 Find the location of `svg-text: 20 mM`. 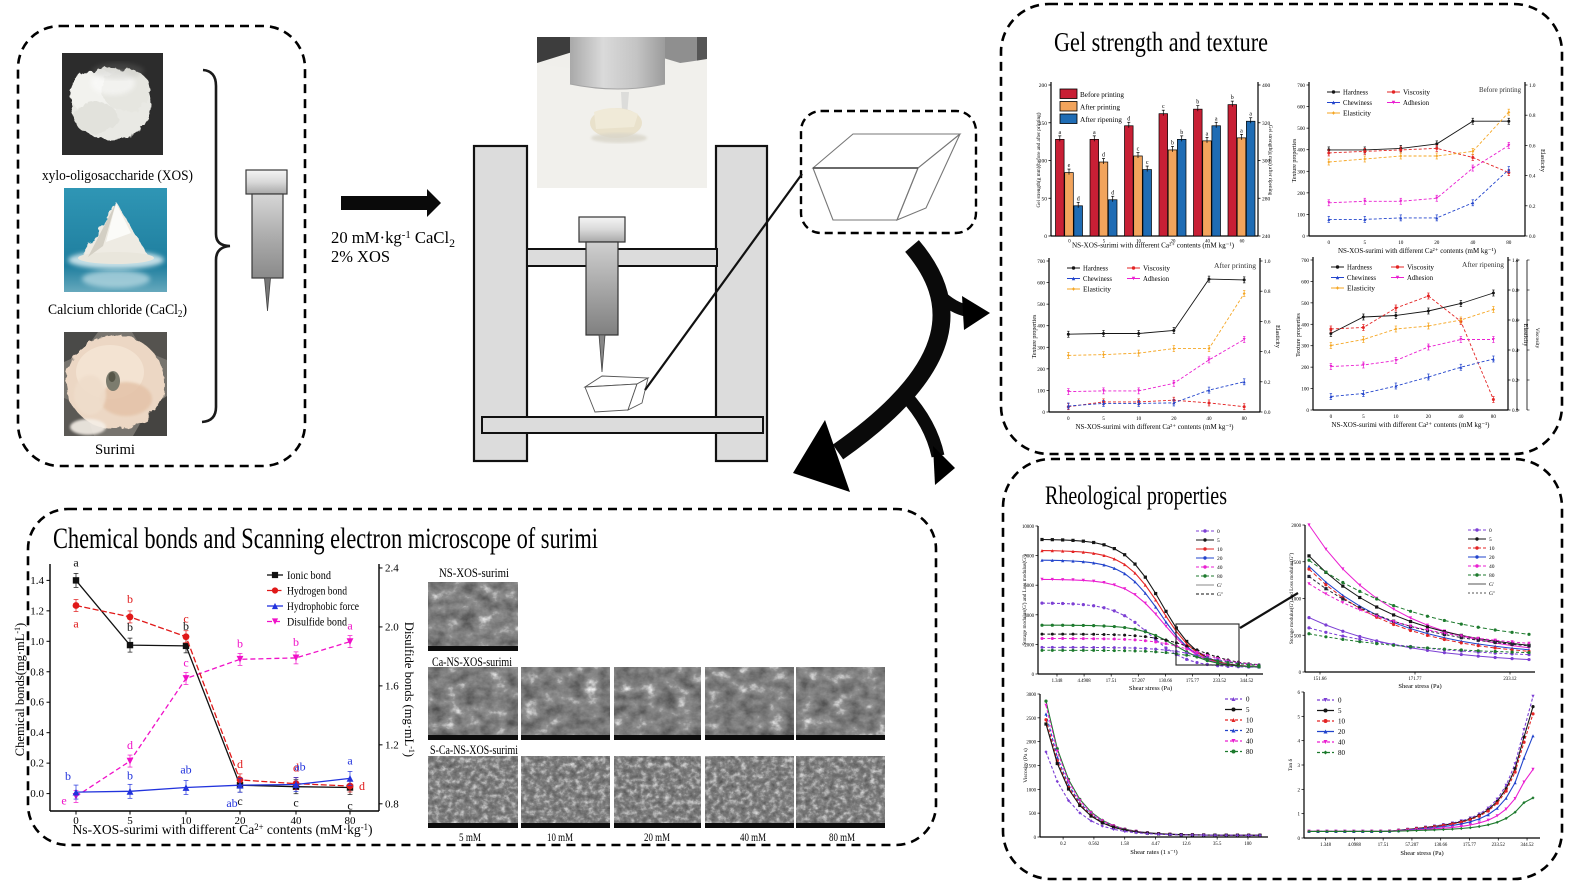

svg-text: 20 mM is located at coordinates (657, 837).